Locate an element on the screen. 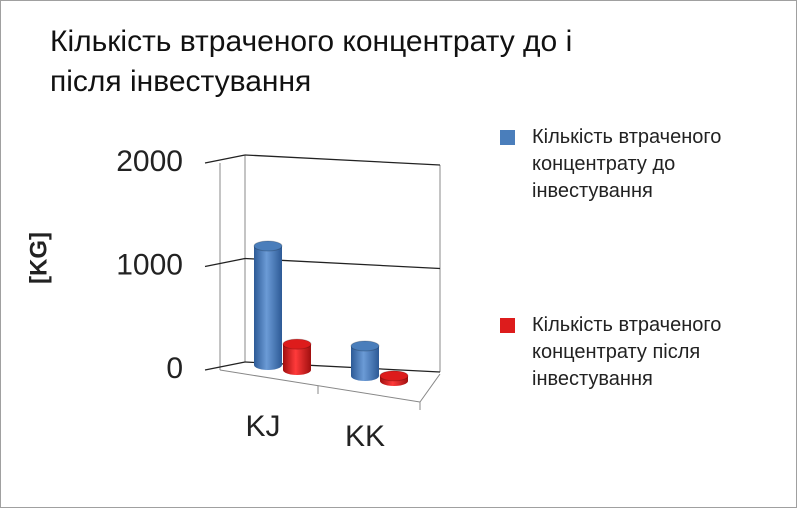  x-tick-label: KJ is located at coordinates (262, 426).